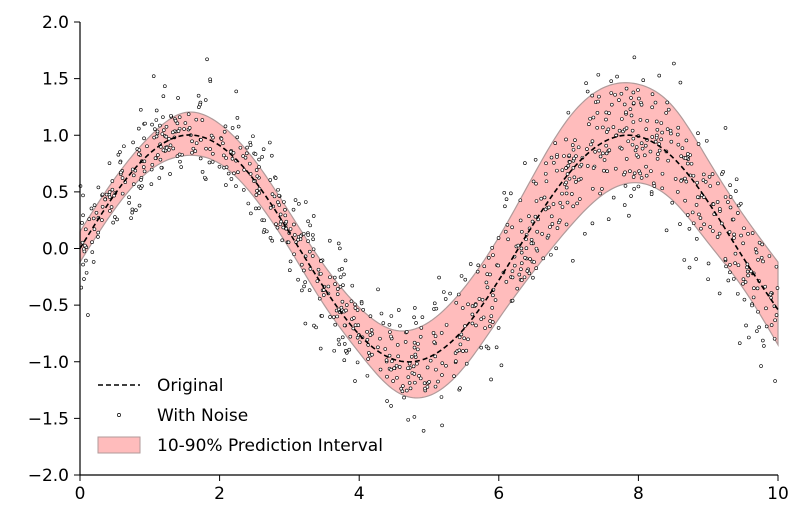  What do you see at coordinates (359, 494) in the screenshot?
I see `x-tick-label: 4` at bounding box center [359, 494].